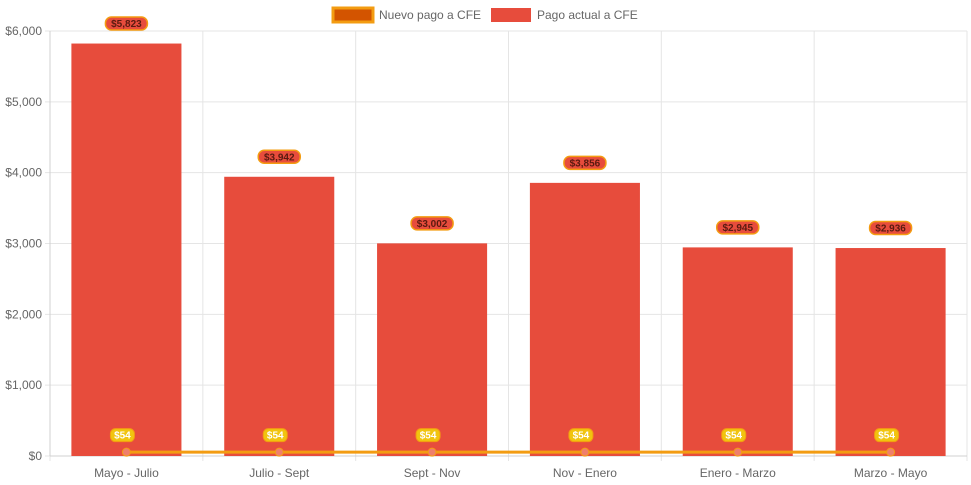  I want to click on legend-label-pago-actual: Pago actual a CFE, so click(587, 15).